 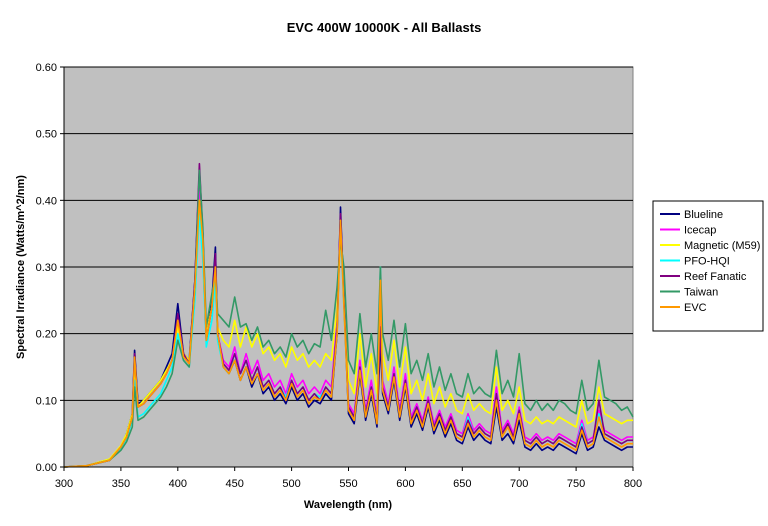 I want to click on y-tick-label: 0.50, so click(x=46, y=135).